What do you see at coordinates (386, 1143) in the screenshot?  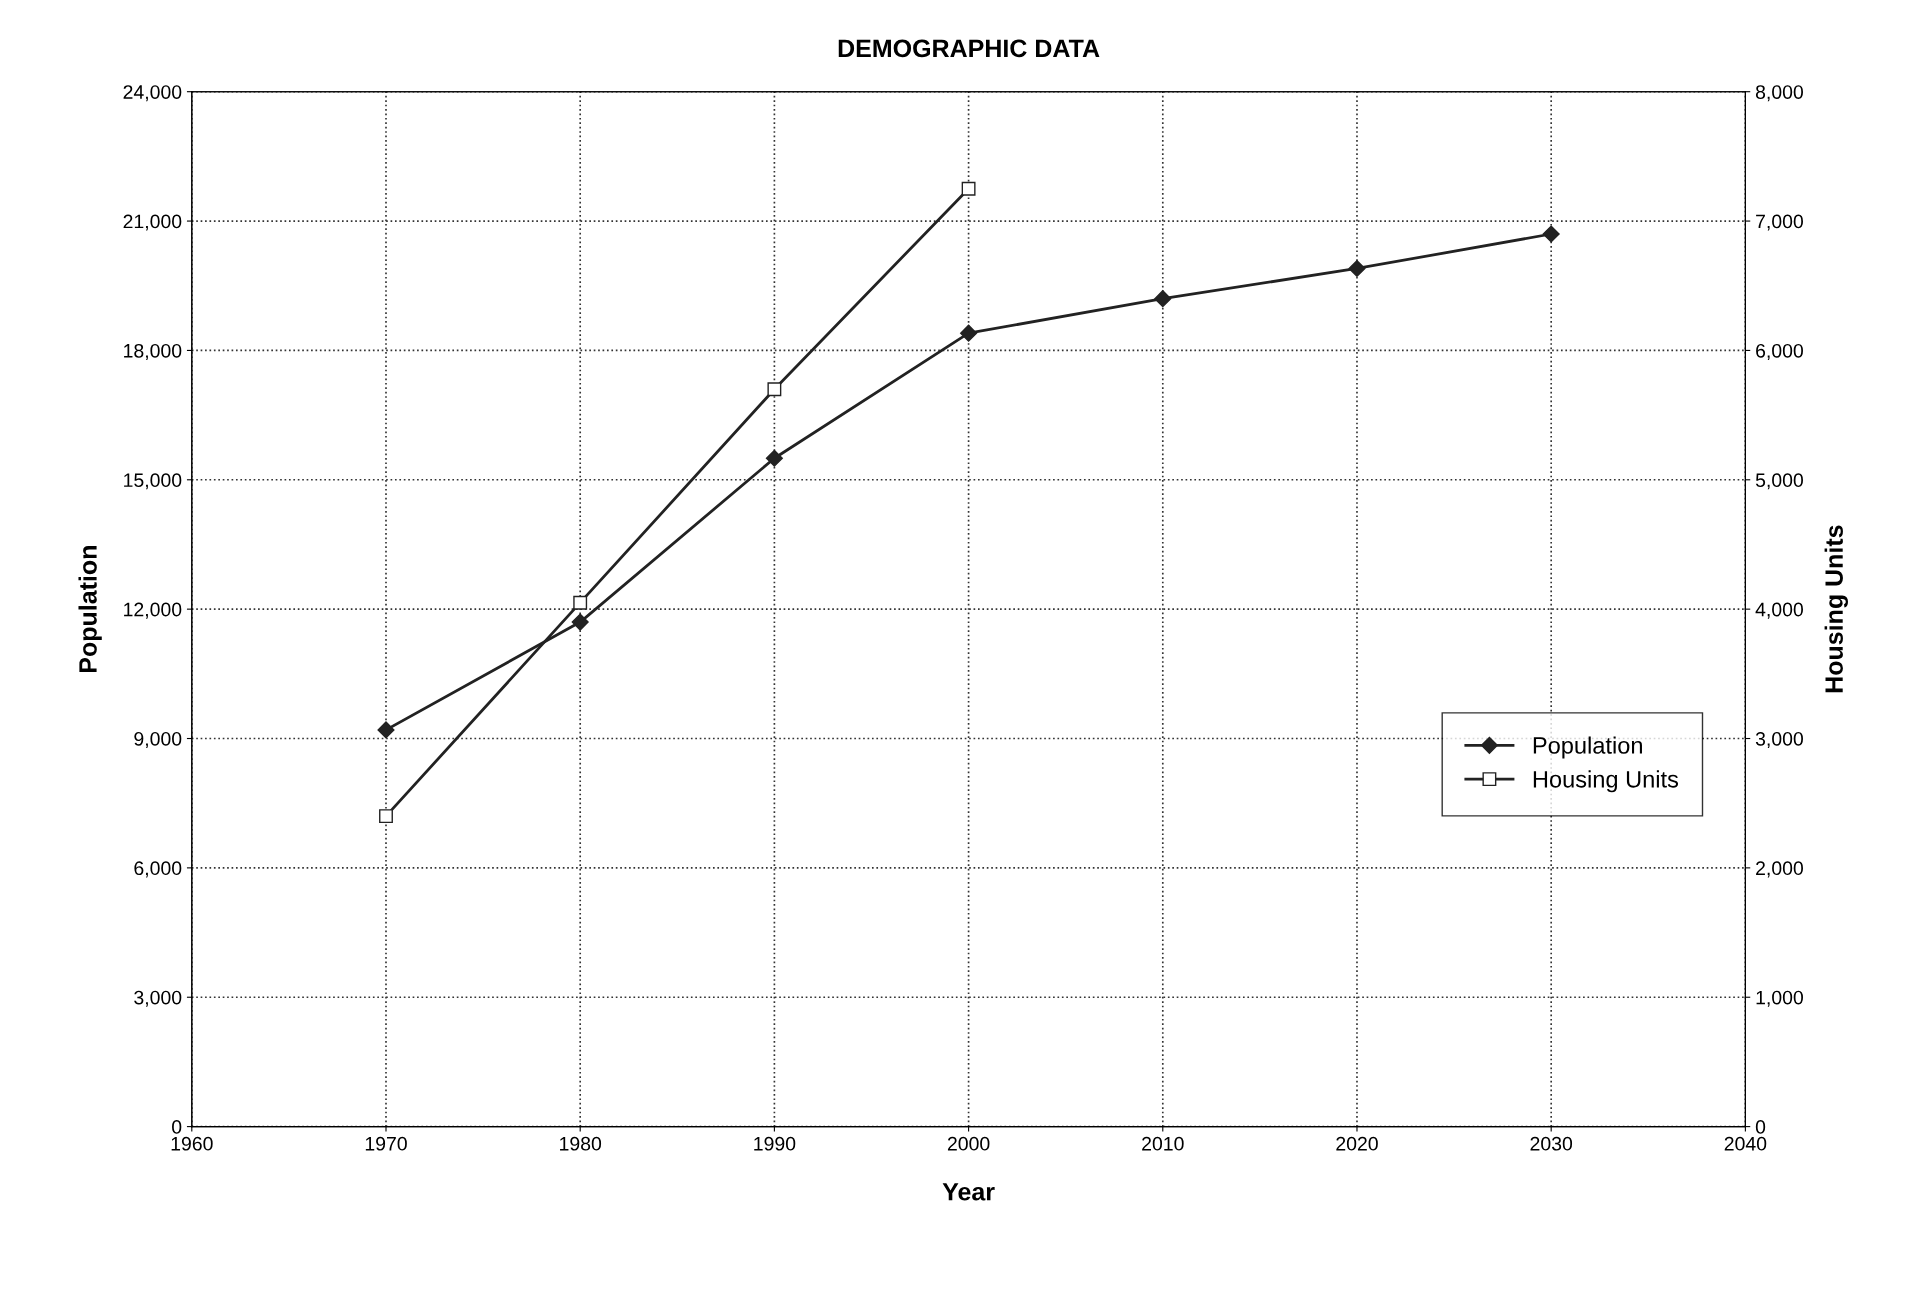 I see `x-tick-label: 1970` at bounding box center [386, 1143].